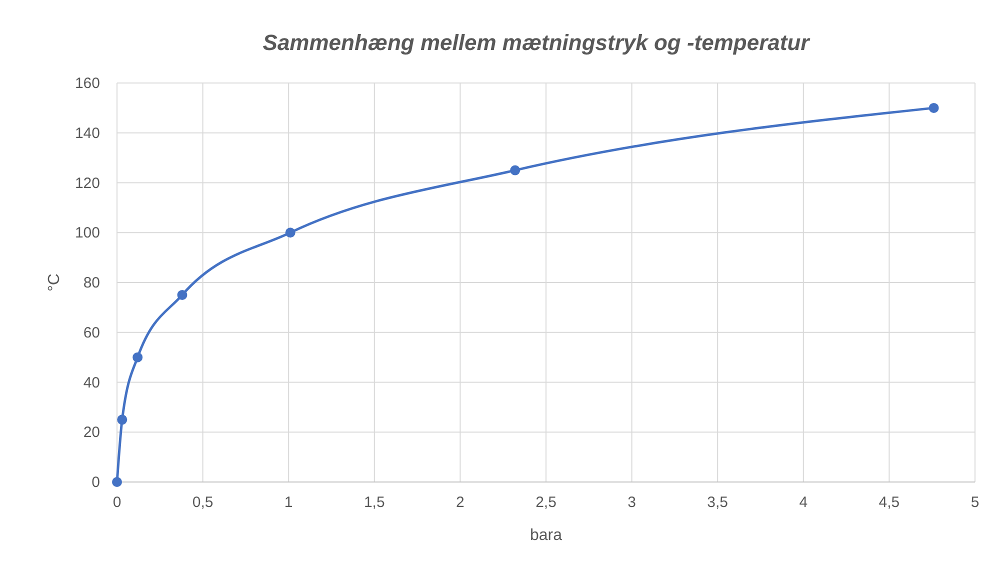  What do you see at coordinates (87, 233) in the screenshot?
I see `y-tick-label: 100` at bounding box center [87, 233].